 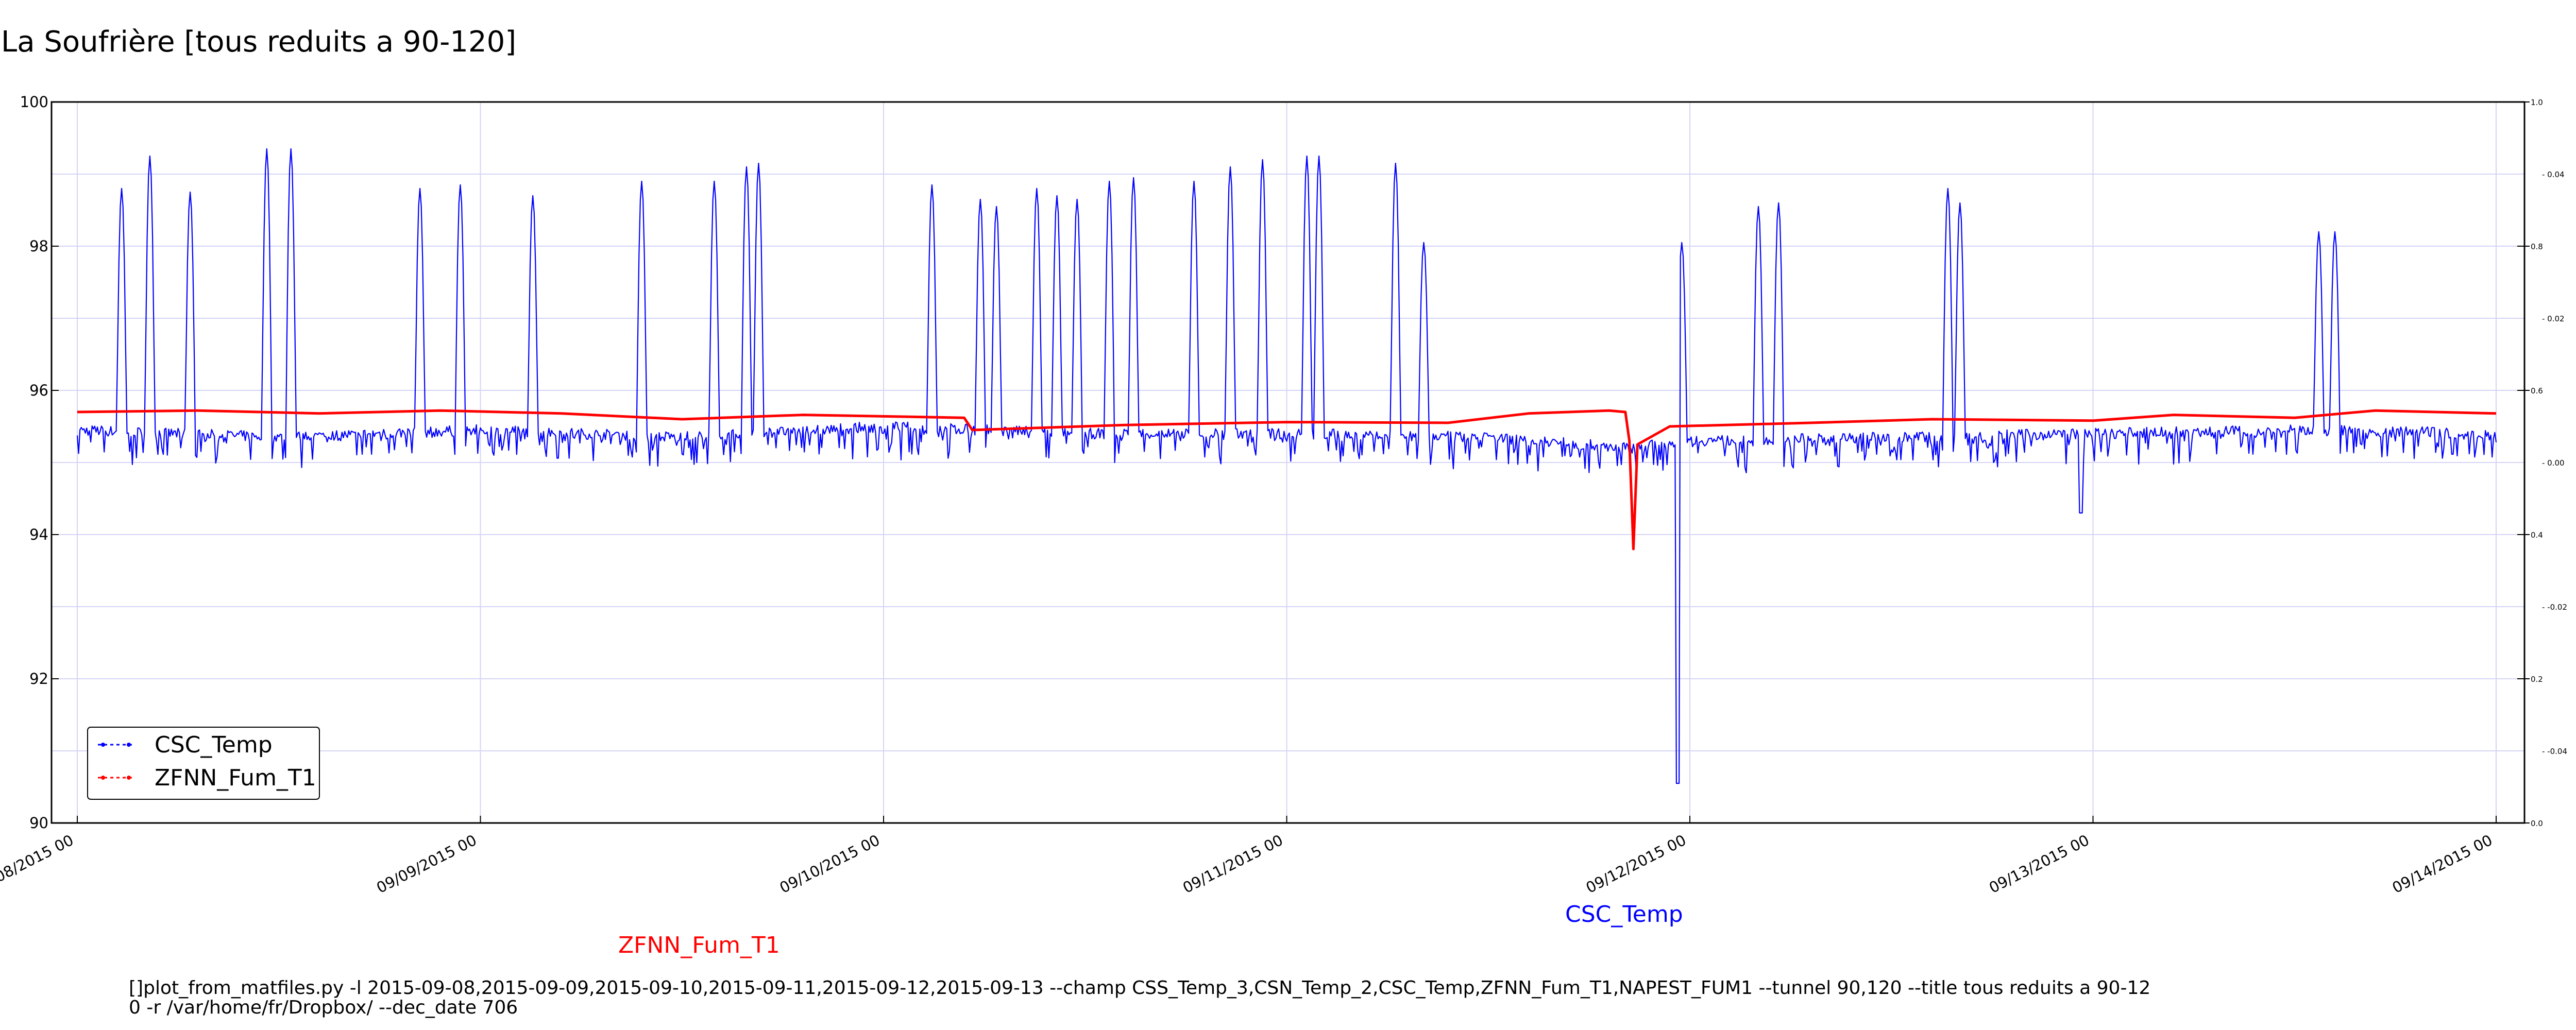 I want to click on x-tick-label: 09/14/2015 00, so click(x=2442, y=864).